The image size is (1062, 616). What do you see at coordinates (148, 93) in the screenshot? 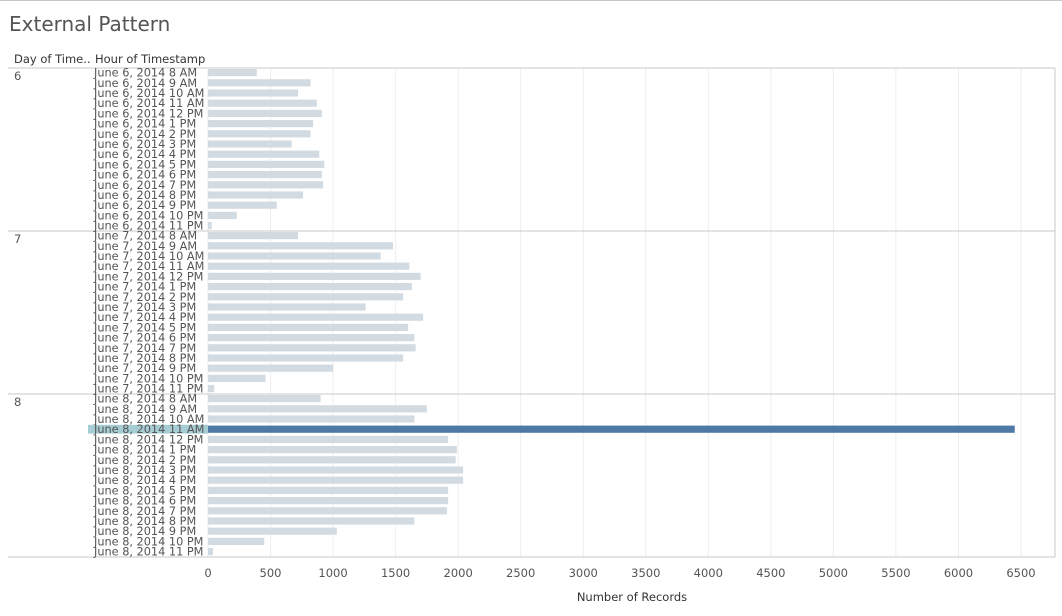
I see `row-label: June 6, 2014 10 AM` at bounding box center [148, 93].